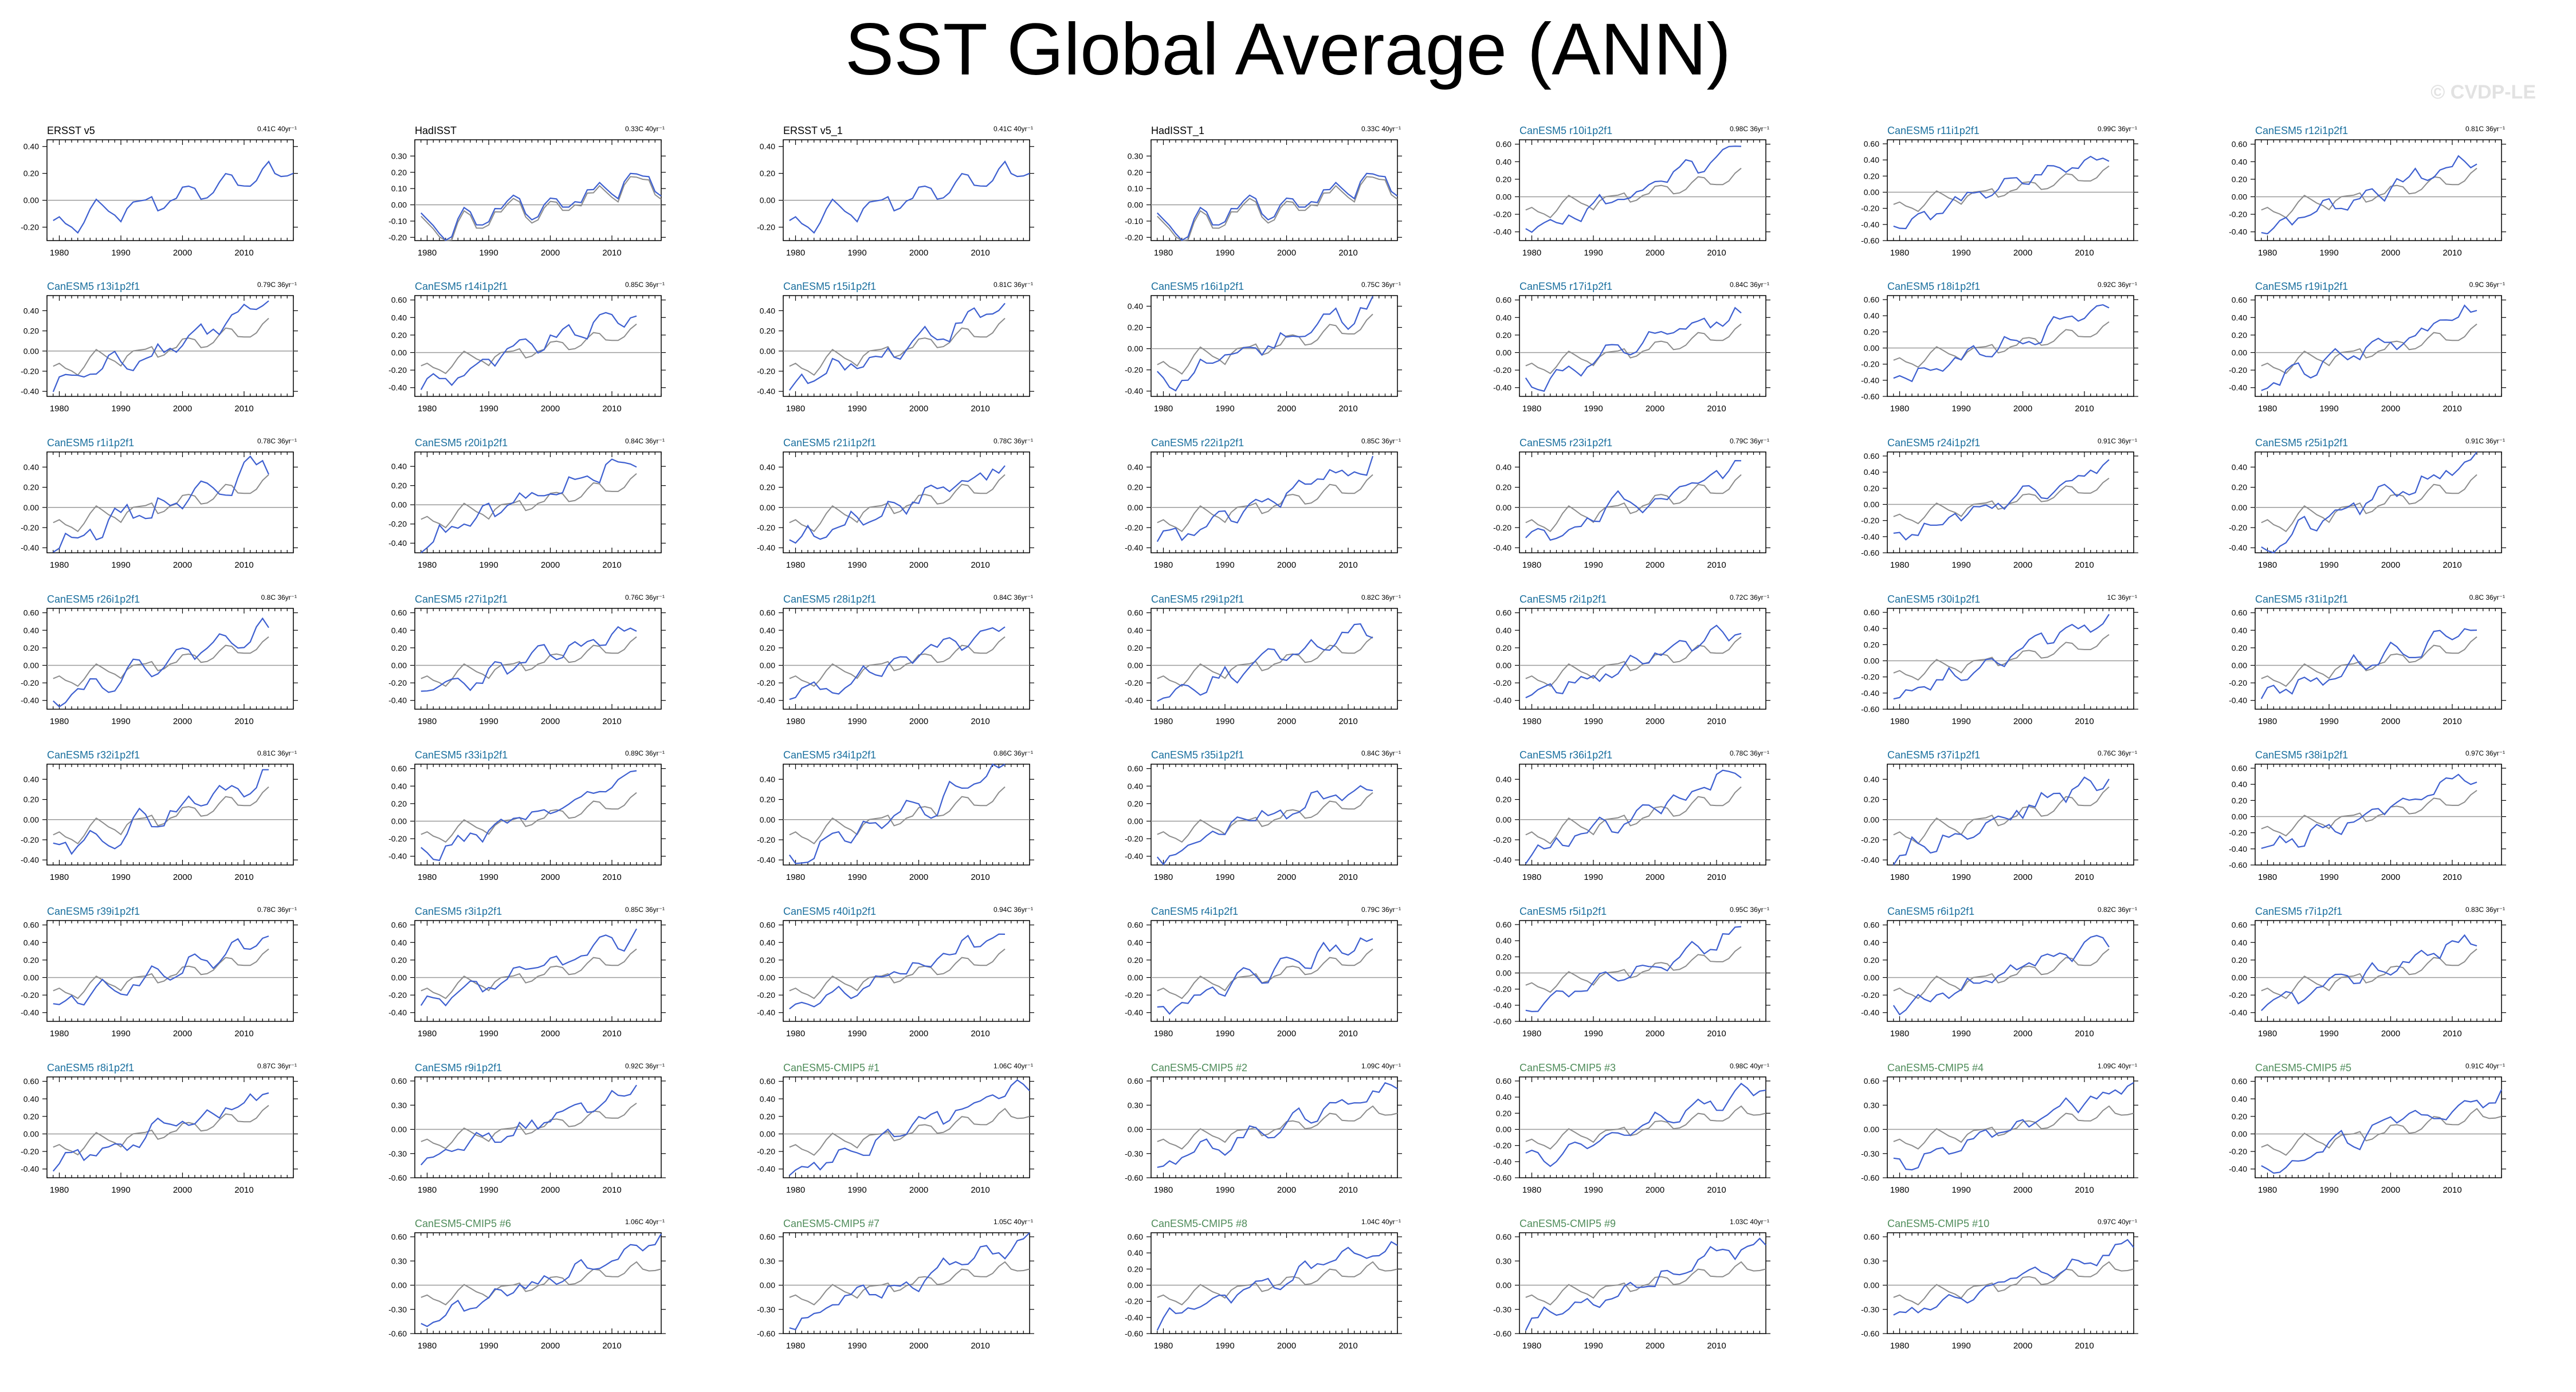 This screenshot has width=2576, height=1392. Describe the element at coordinates (645, 285) in the screenshot. I see `panel-trend-label: 0.85C 36yr⁻¹` at that location.